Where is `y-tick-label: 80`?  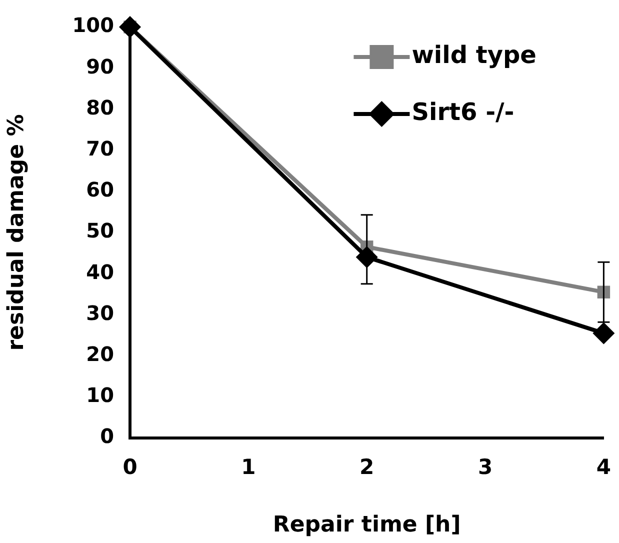
y-tick-label: 80 is located at coordinates (100, 107).